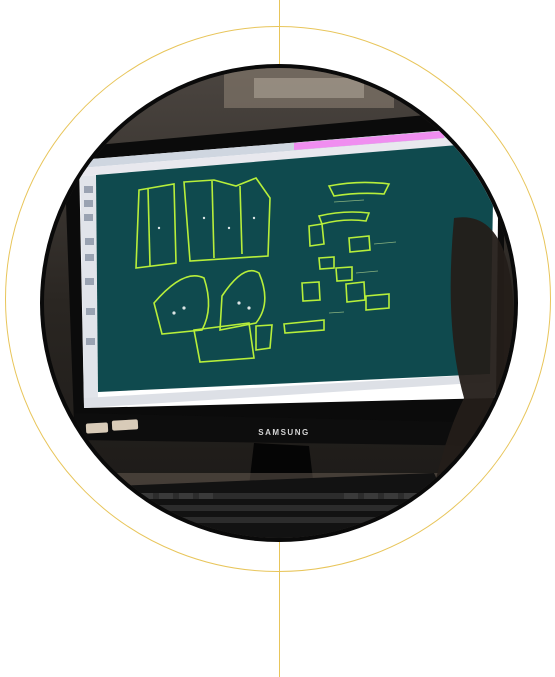 This screenshot has height=677, width=555. I want to click on toolbar-highlight, so click(369, 140).